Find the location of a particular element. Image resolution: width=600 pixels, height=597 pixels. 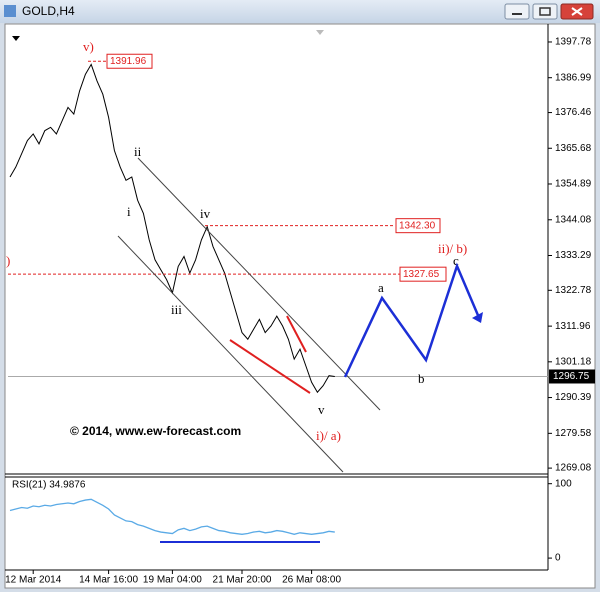

y-tick-label: 1269.08 is located at coordinates (573, 468).